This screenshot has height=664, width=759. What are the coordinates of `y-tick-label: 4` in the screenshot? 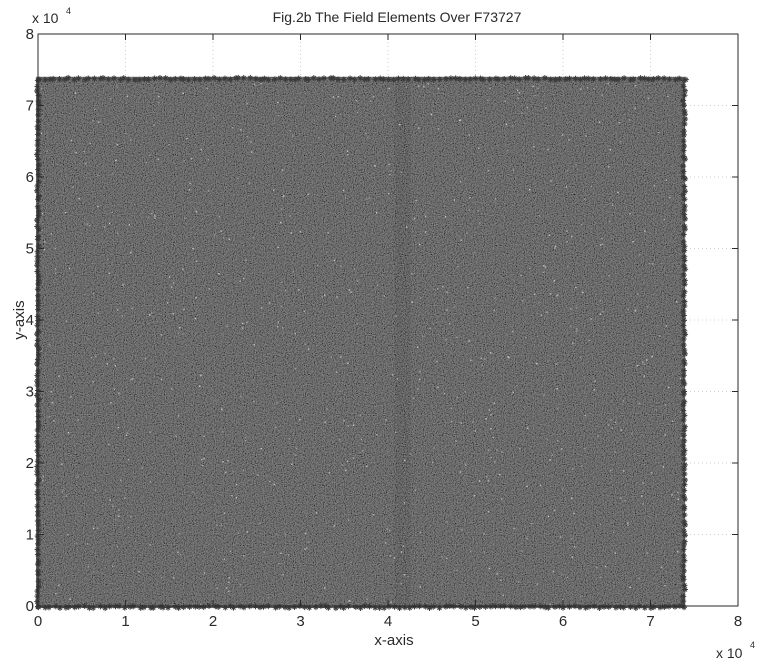 It's located at (30, 320).